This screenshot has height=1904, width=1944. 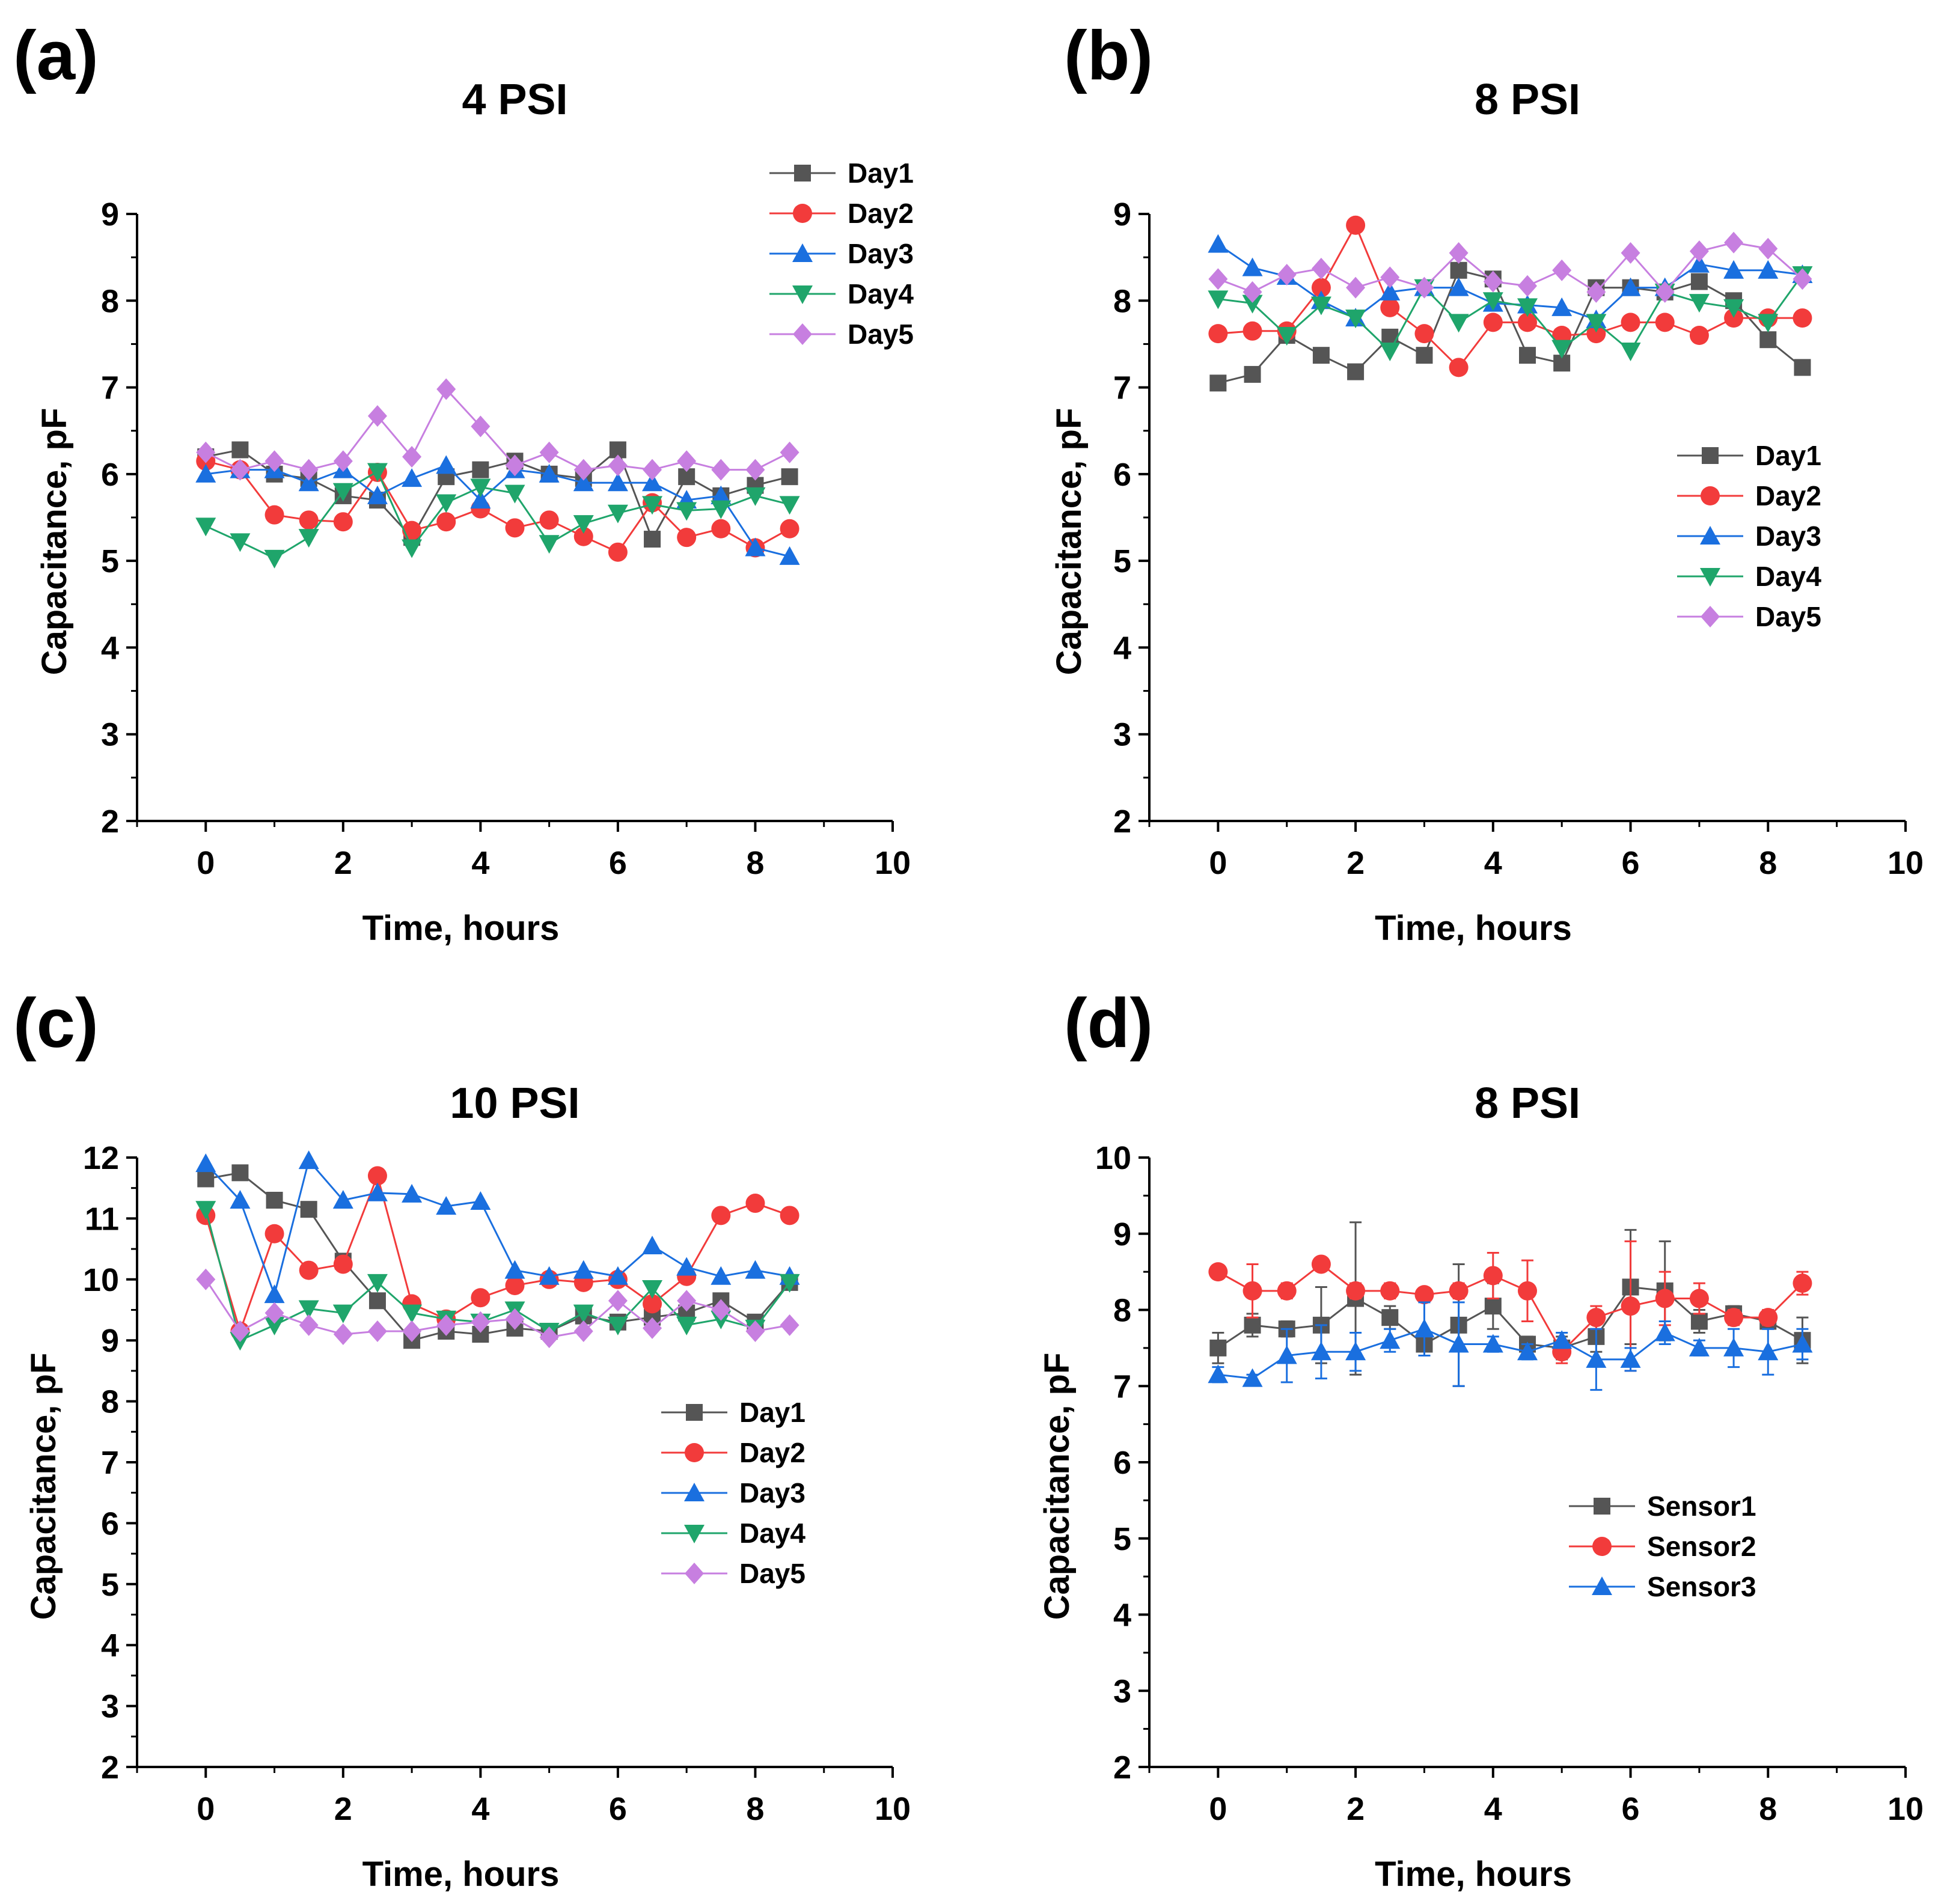 I want to click on chart-title: 4 PSI, so click(x=514, y=100).